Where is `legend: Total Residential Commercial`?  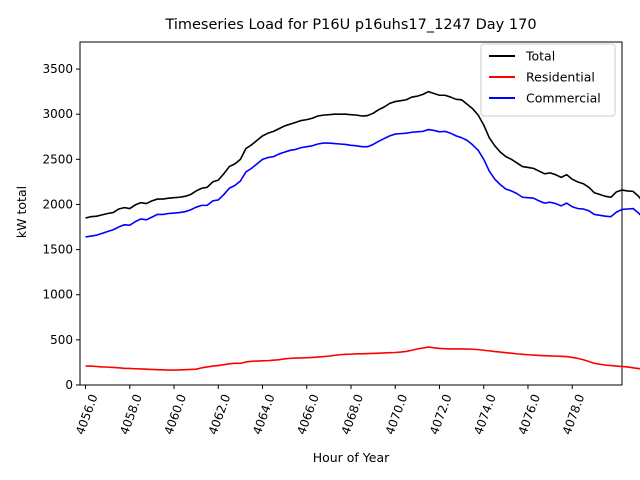
legend: Total Residential Commercial is located at coordinates (548, 80).